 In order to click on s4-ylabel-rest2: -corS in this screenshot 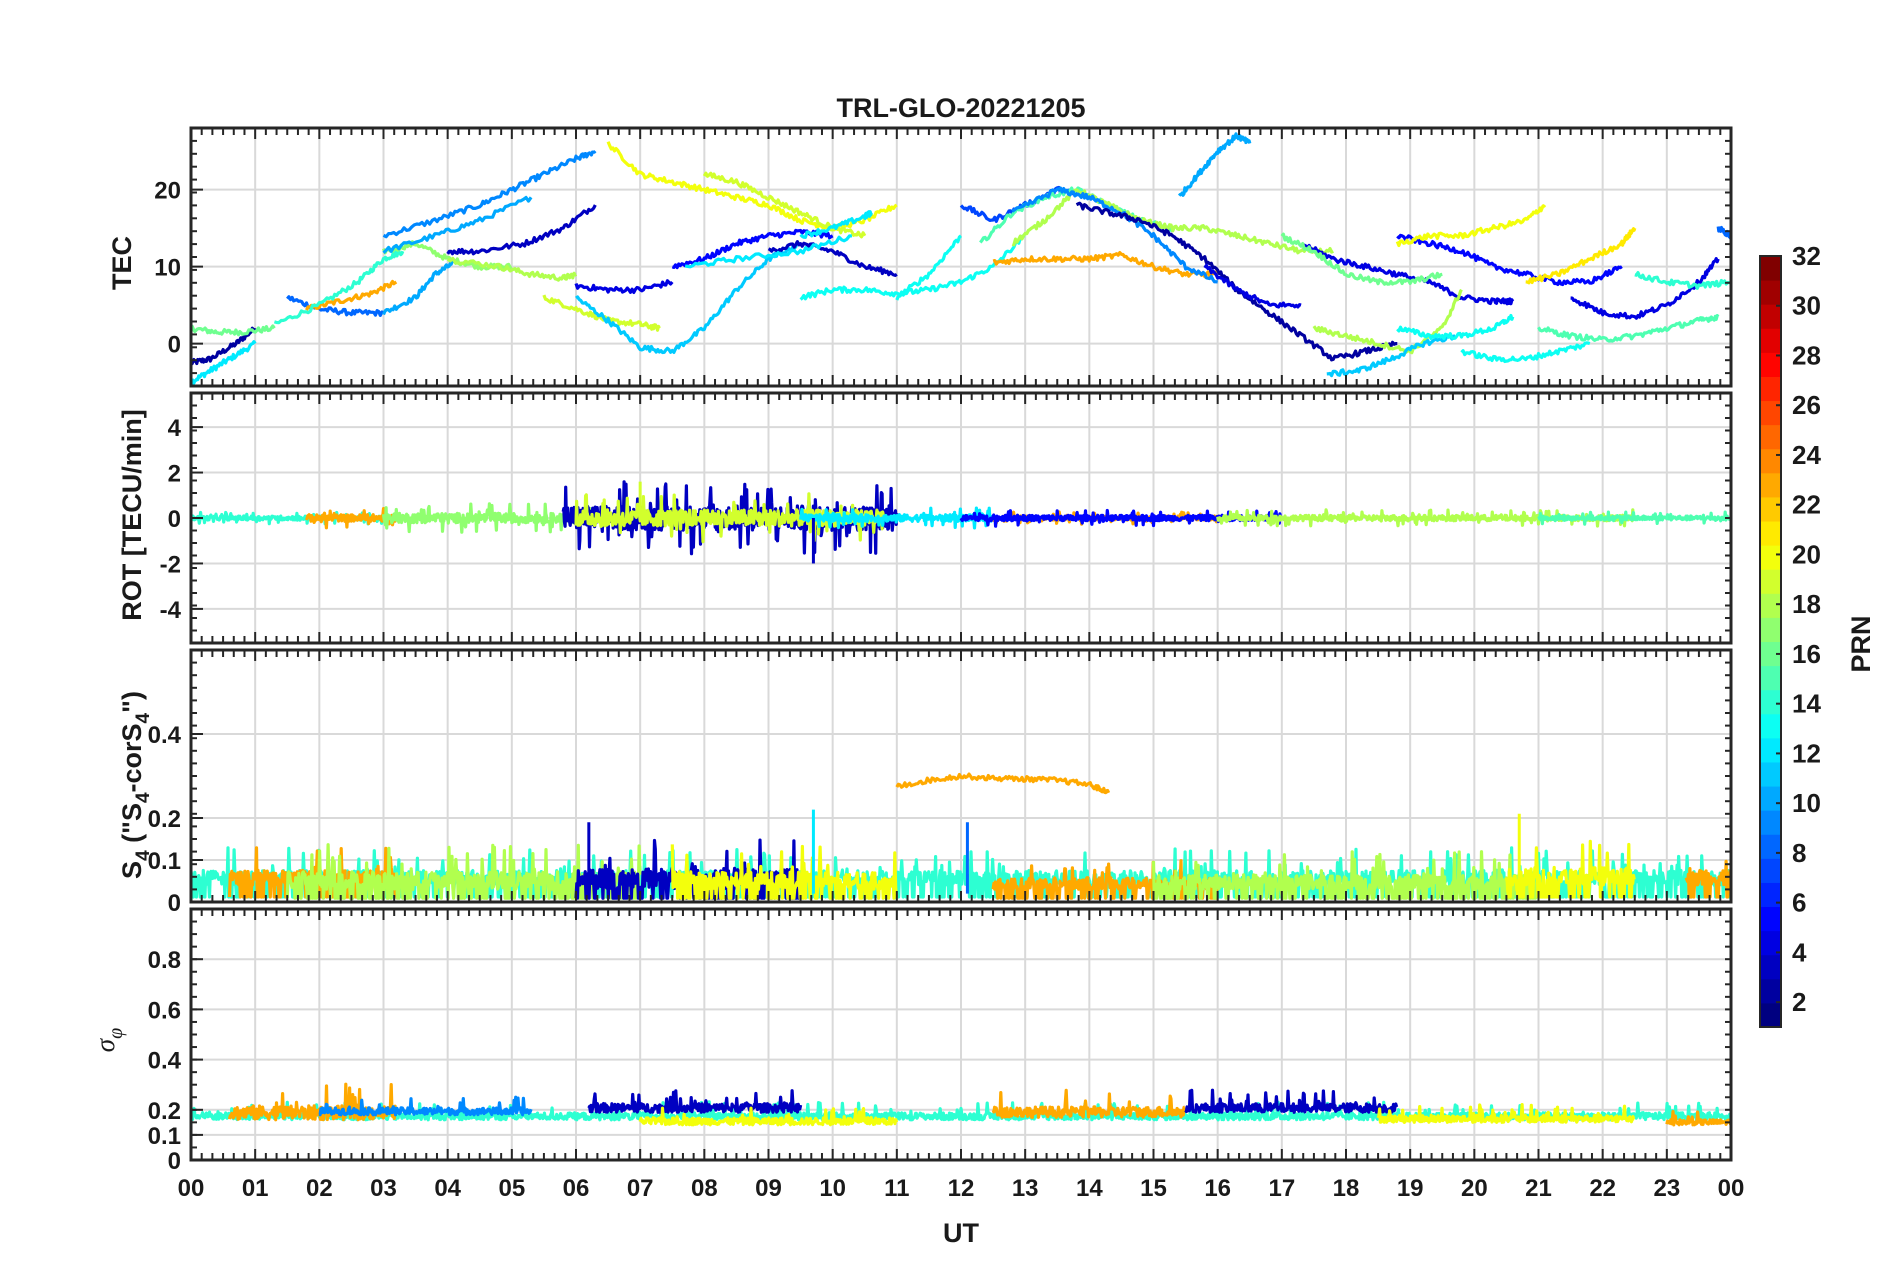, I will do `click(132, 757)`.